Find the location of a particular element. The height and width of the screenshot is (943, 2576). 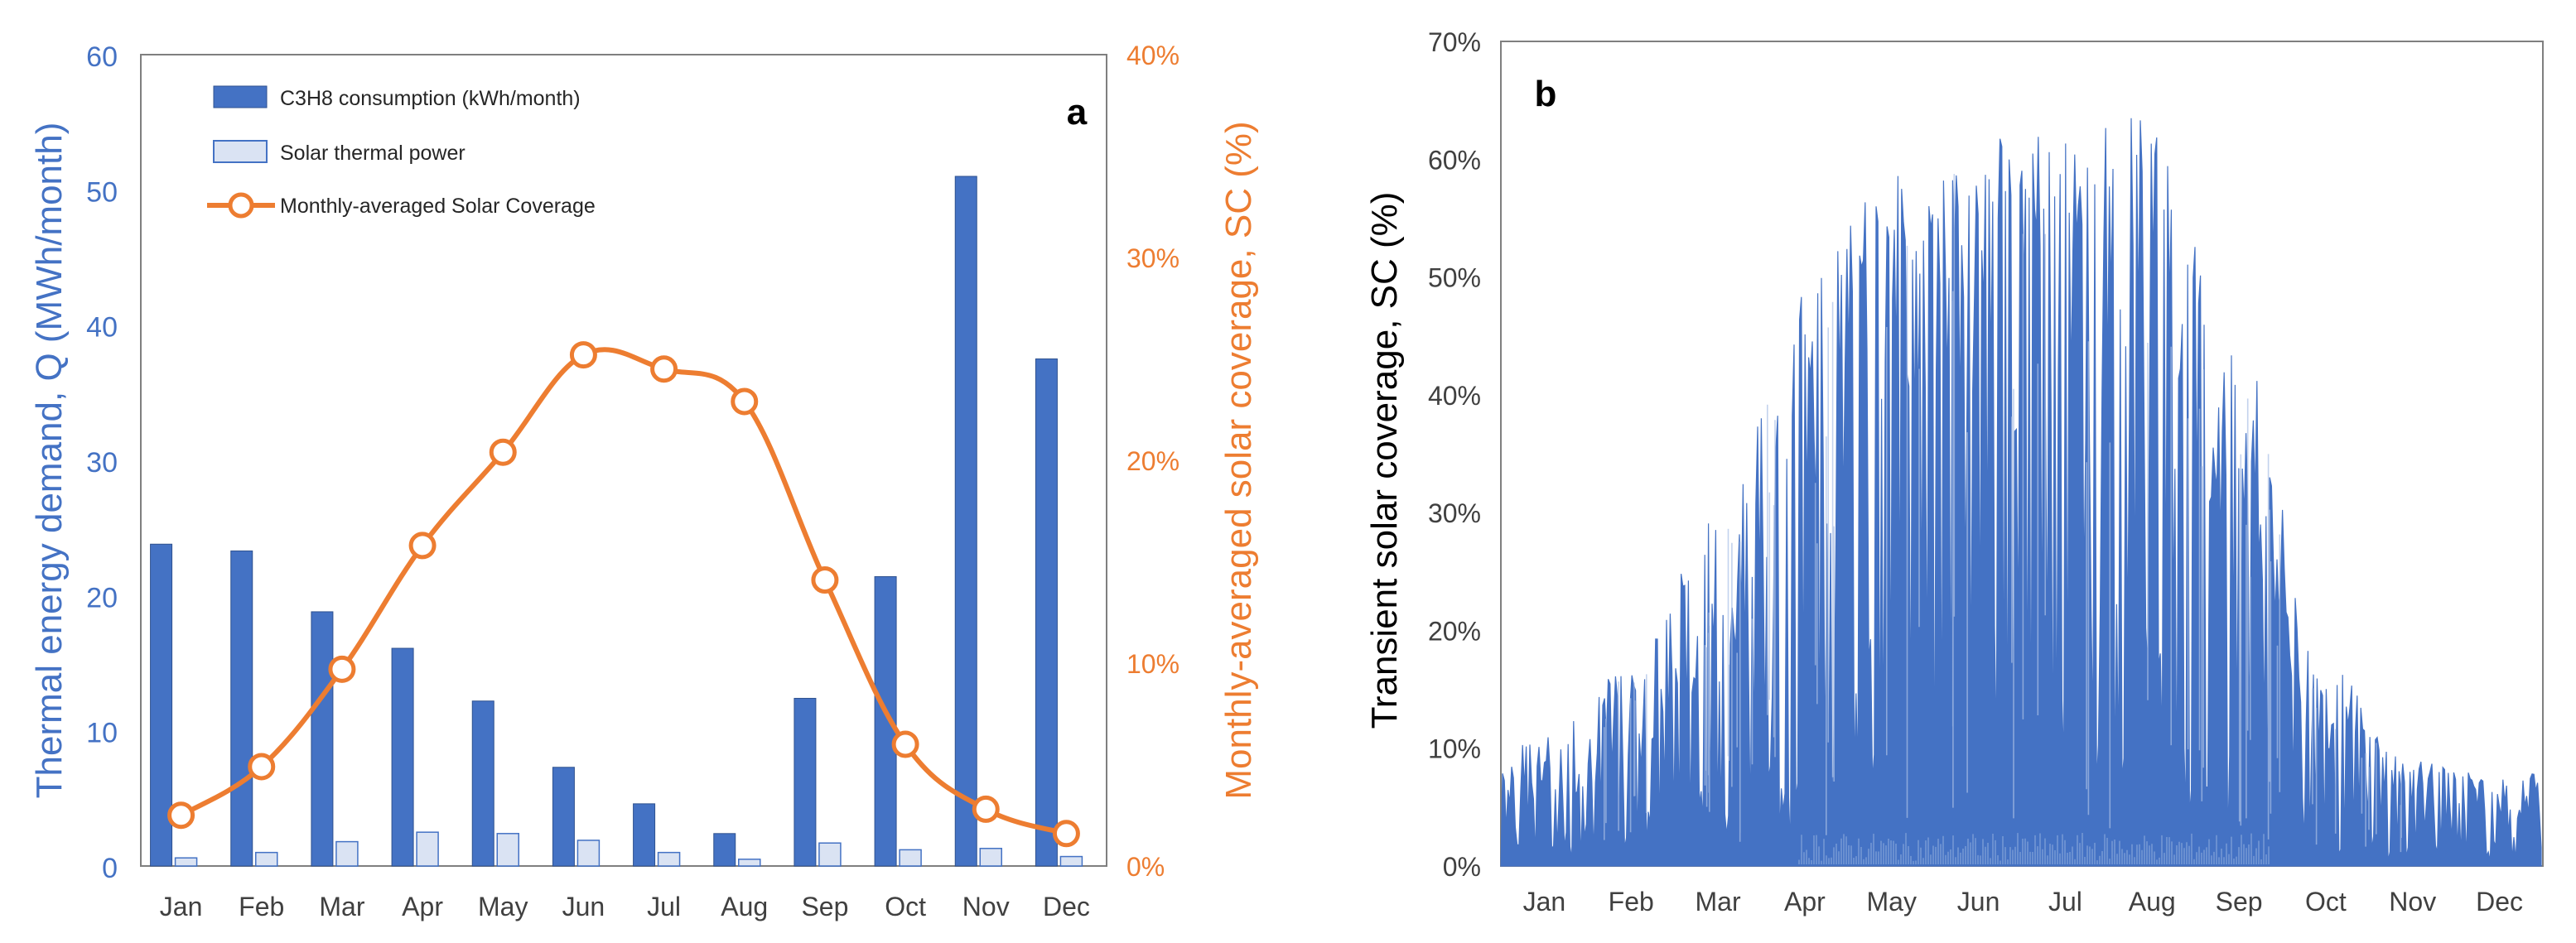

panel-a-x-tick-nov: Nov is located at coordinates (986, 906).